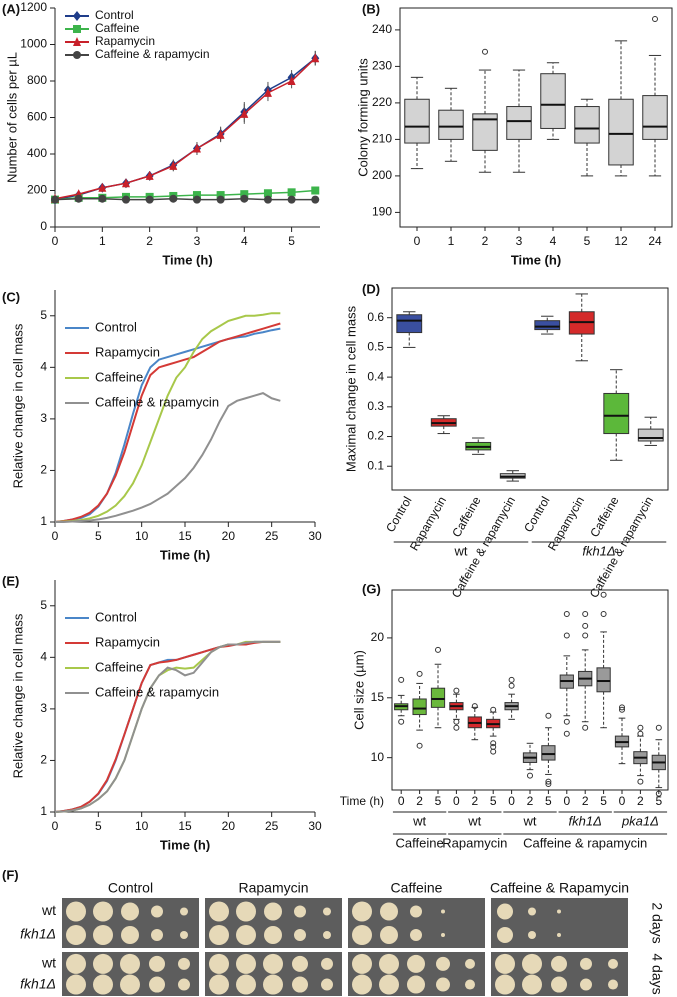 This screenshot has height=997, width=677. What do you see at coordinates (38, 983) in the screenshot?
I see `row-label: fkh1Δ` at bounding box center [38, 983].